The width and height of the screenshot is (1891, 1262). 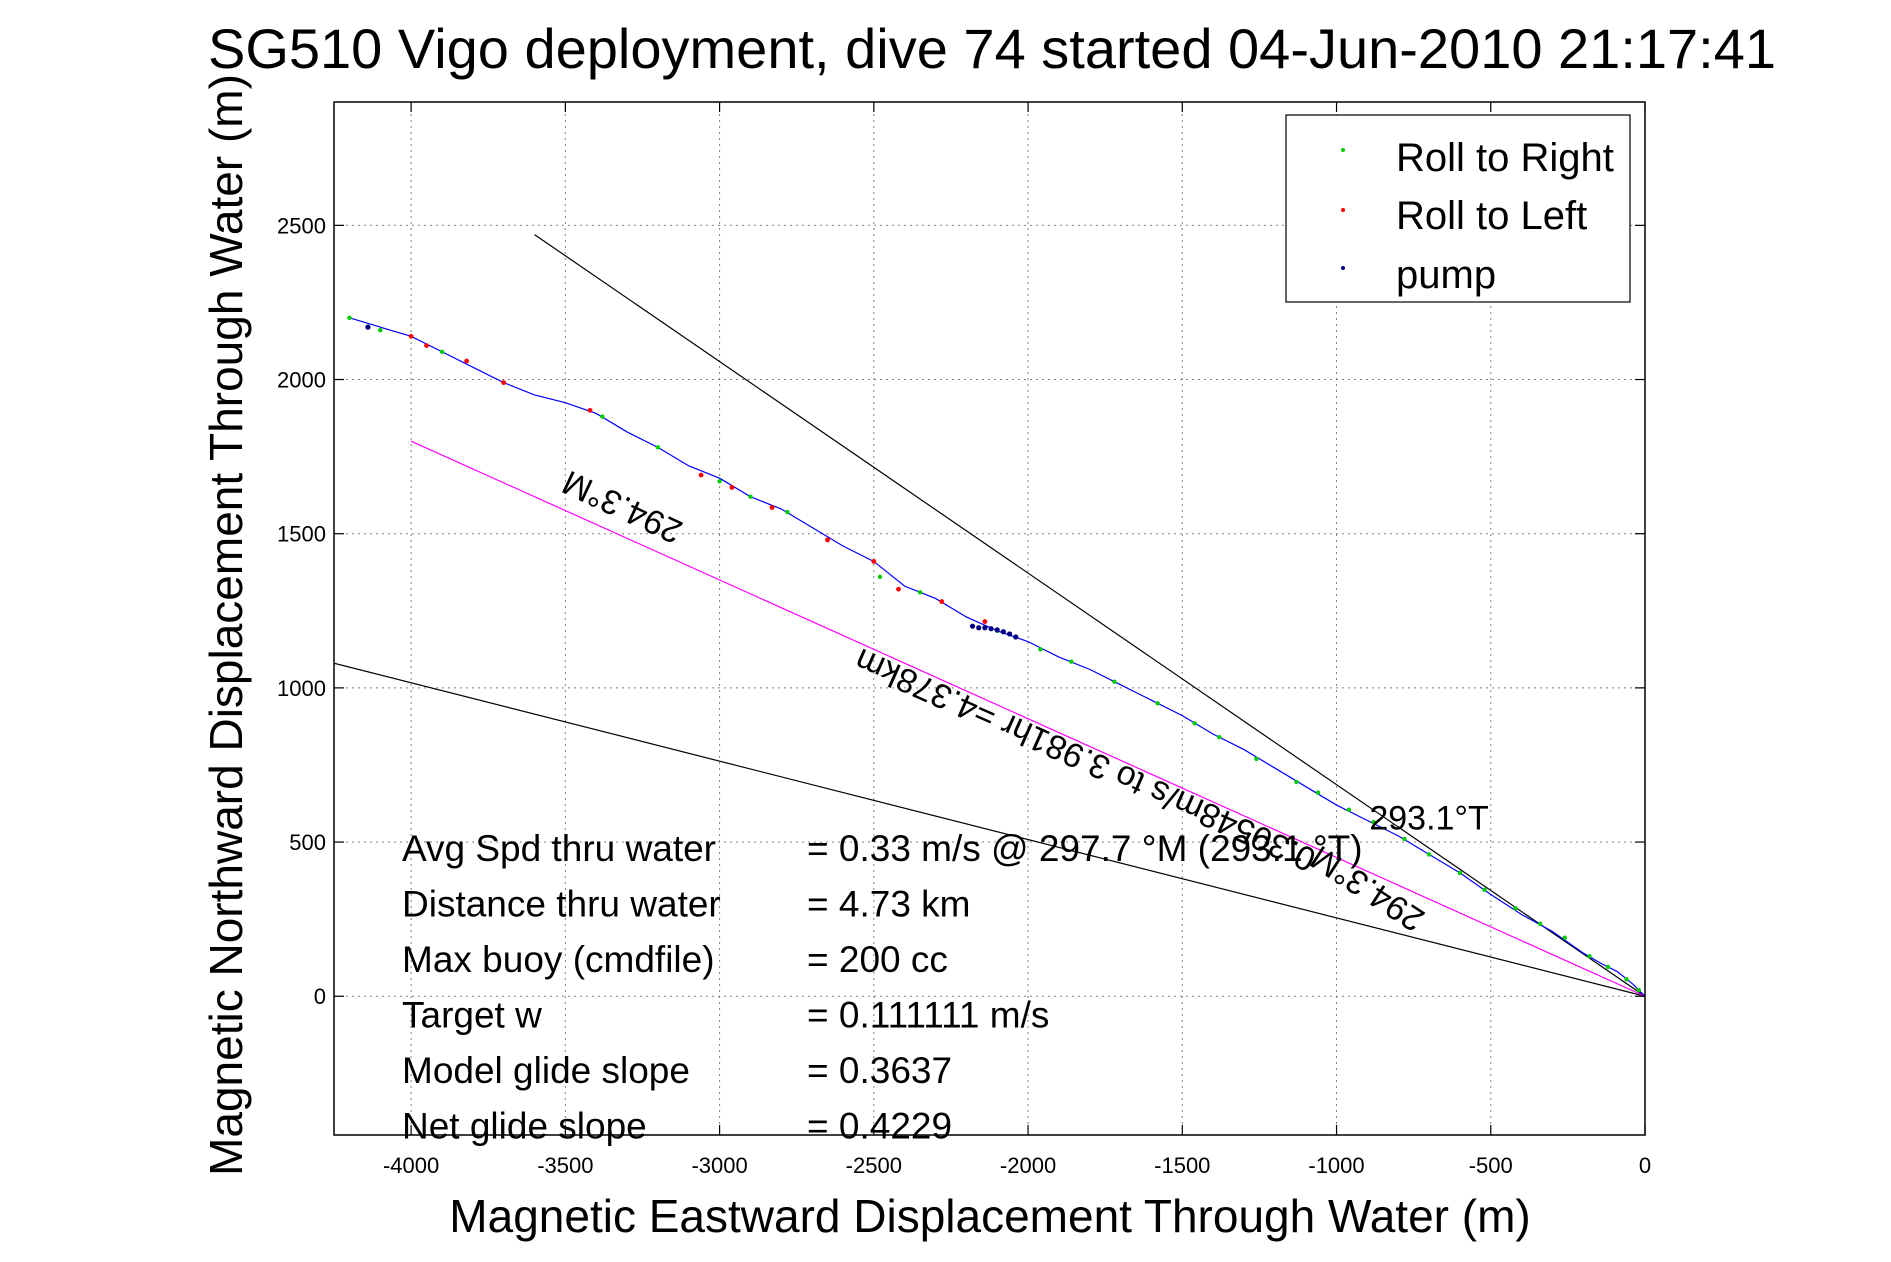 I want to click on legend-label-pump: pump, so click(x=1446, y=275).